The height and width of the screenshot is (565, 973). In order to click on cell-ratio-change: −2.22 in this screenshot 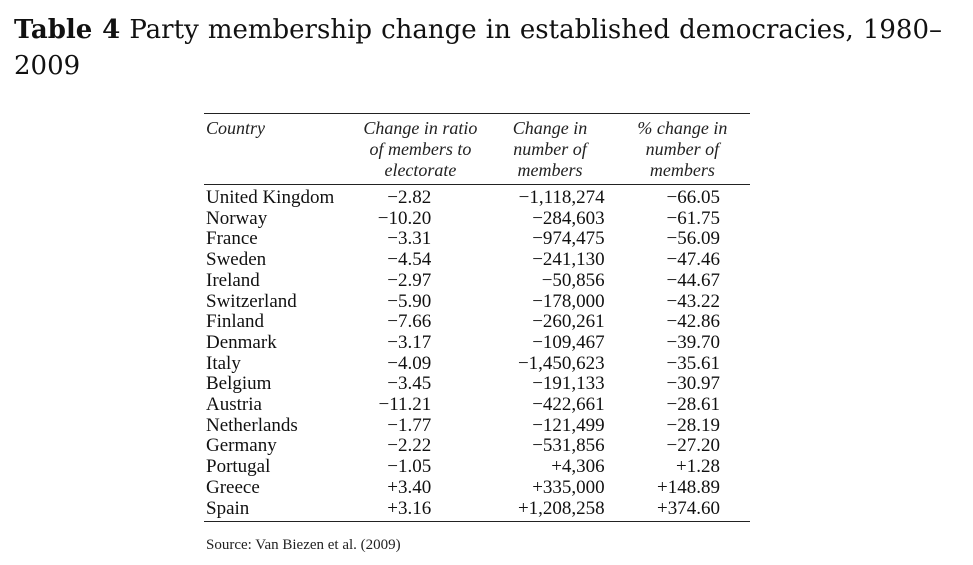, I will do `click(409, 446)`.